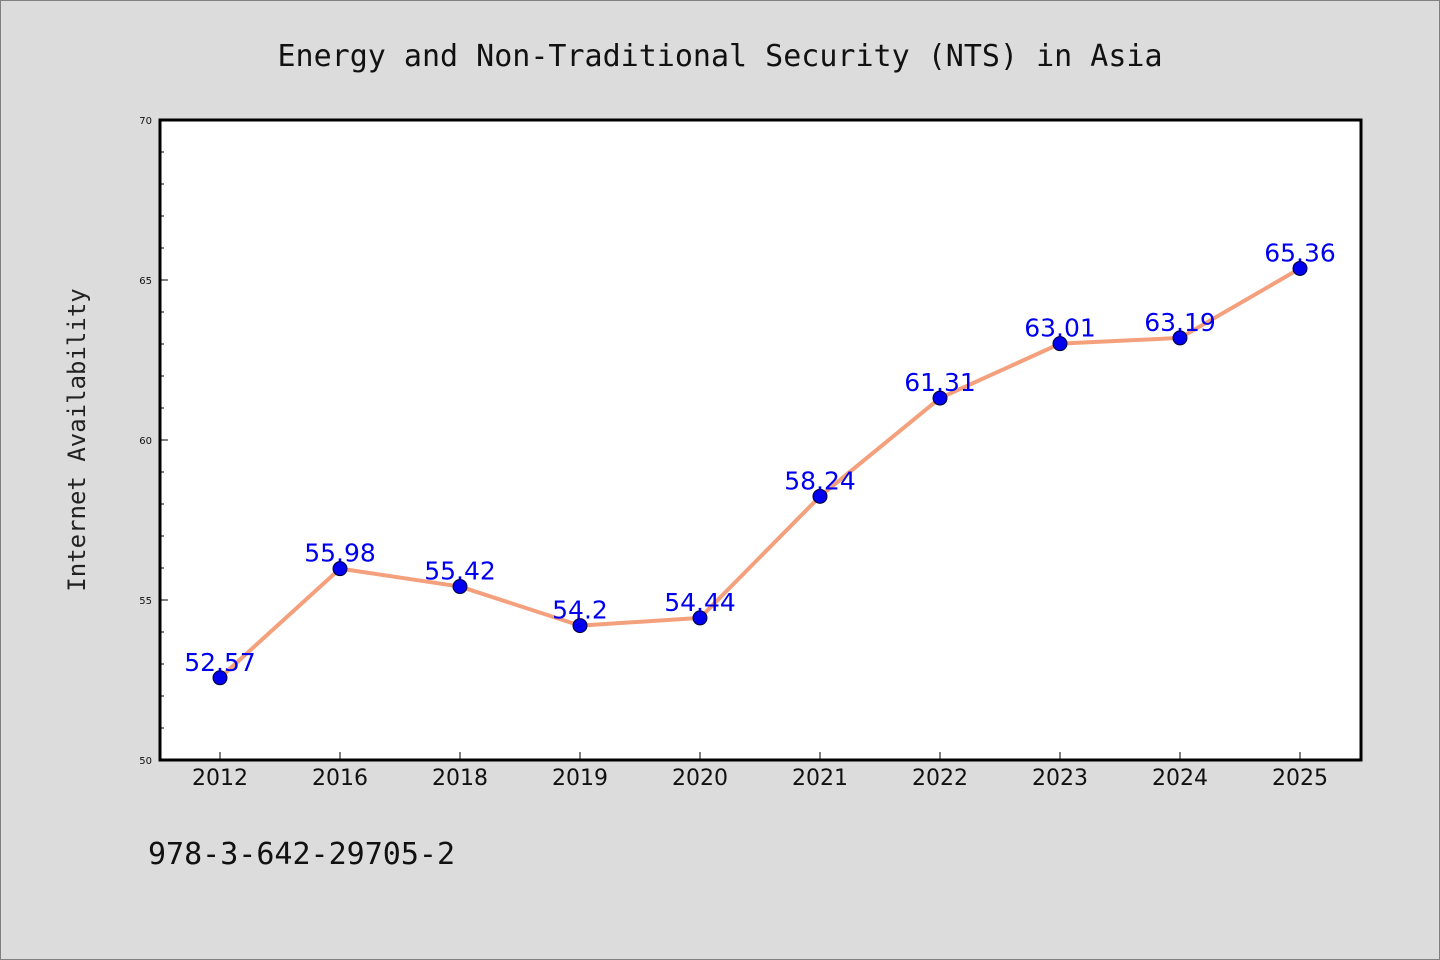 The image size is (1440, 960). I want to click on x-tick-label: 2022, so click(940, 778).